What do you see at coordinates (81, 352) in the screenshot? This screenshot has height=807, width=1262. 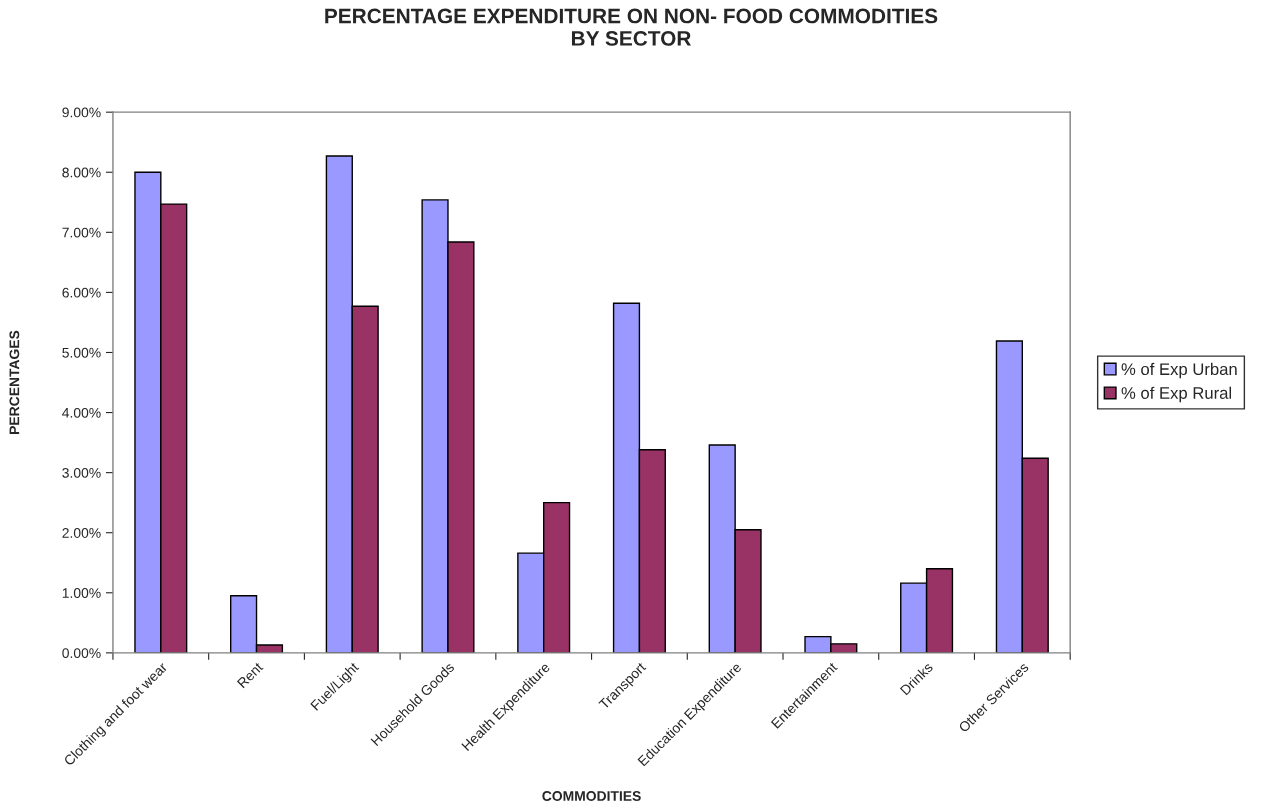 I see `y-tick-label: 5.00%` at bounding box center [81, 352].